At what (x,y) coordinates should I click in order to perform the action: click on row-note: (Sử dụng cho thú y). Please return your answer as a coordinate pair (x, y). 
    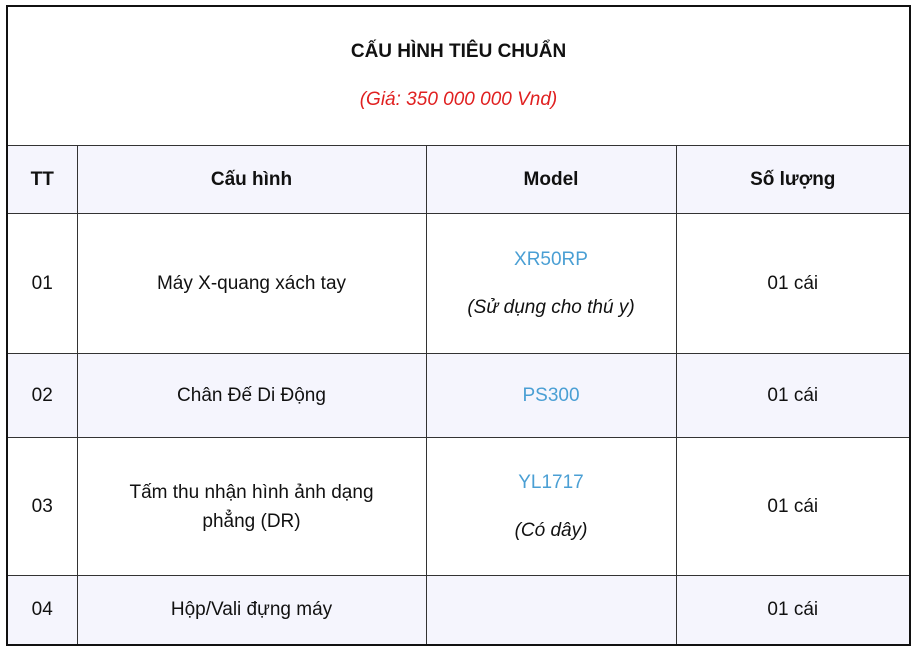
    Looking at the image, I should click on (551, 307).